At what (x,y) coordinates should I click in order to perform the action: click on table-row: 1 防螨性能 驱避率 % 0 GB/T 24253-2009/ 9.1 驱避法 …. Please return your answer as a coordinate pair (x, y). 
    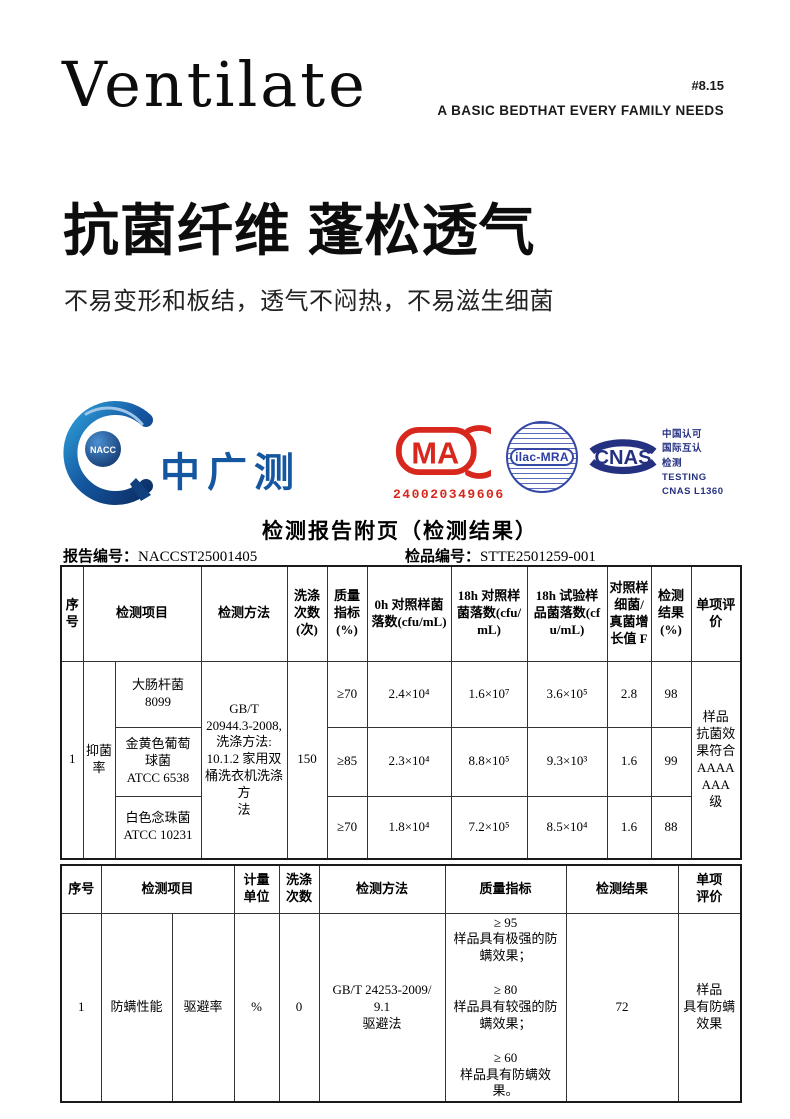
    Looking at the image, I should click on (401, 1007).